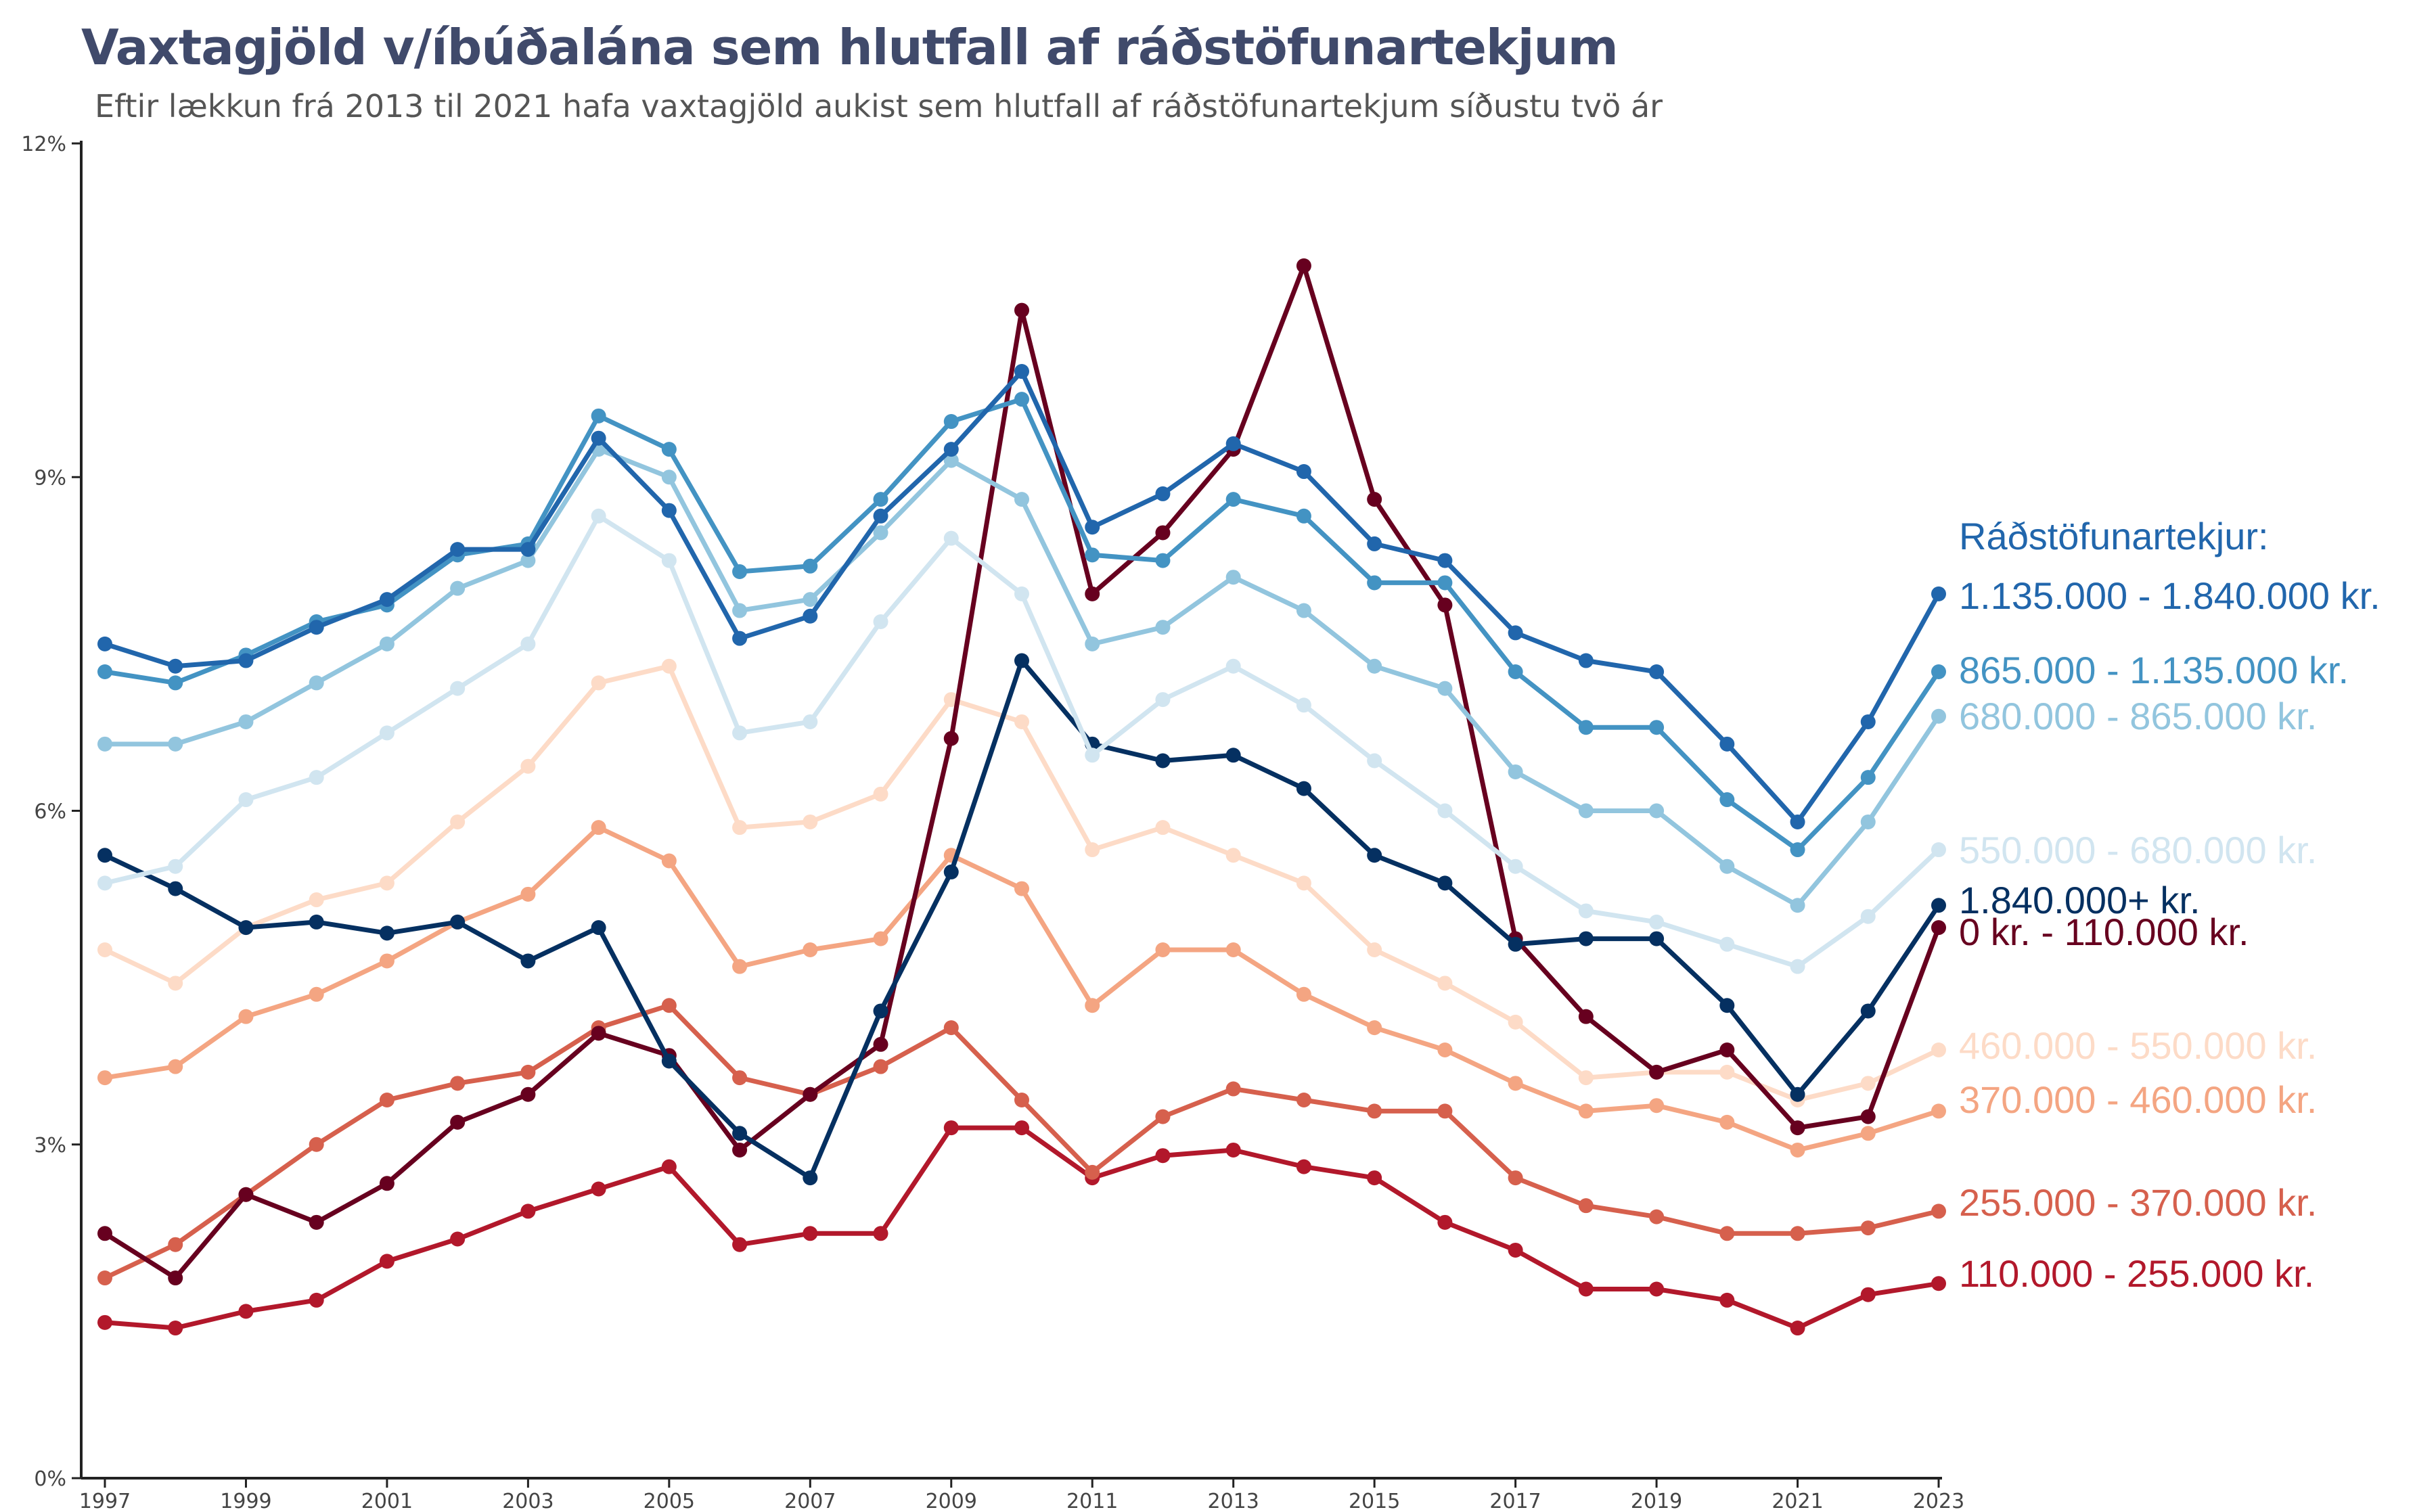  Describe the element at coordinates (2138, 1203) in the screenshot. I see `series-end-label: 255.000 - 370.000 kr.` at that location.